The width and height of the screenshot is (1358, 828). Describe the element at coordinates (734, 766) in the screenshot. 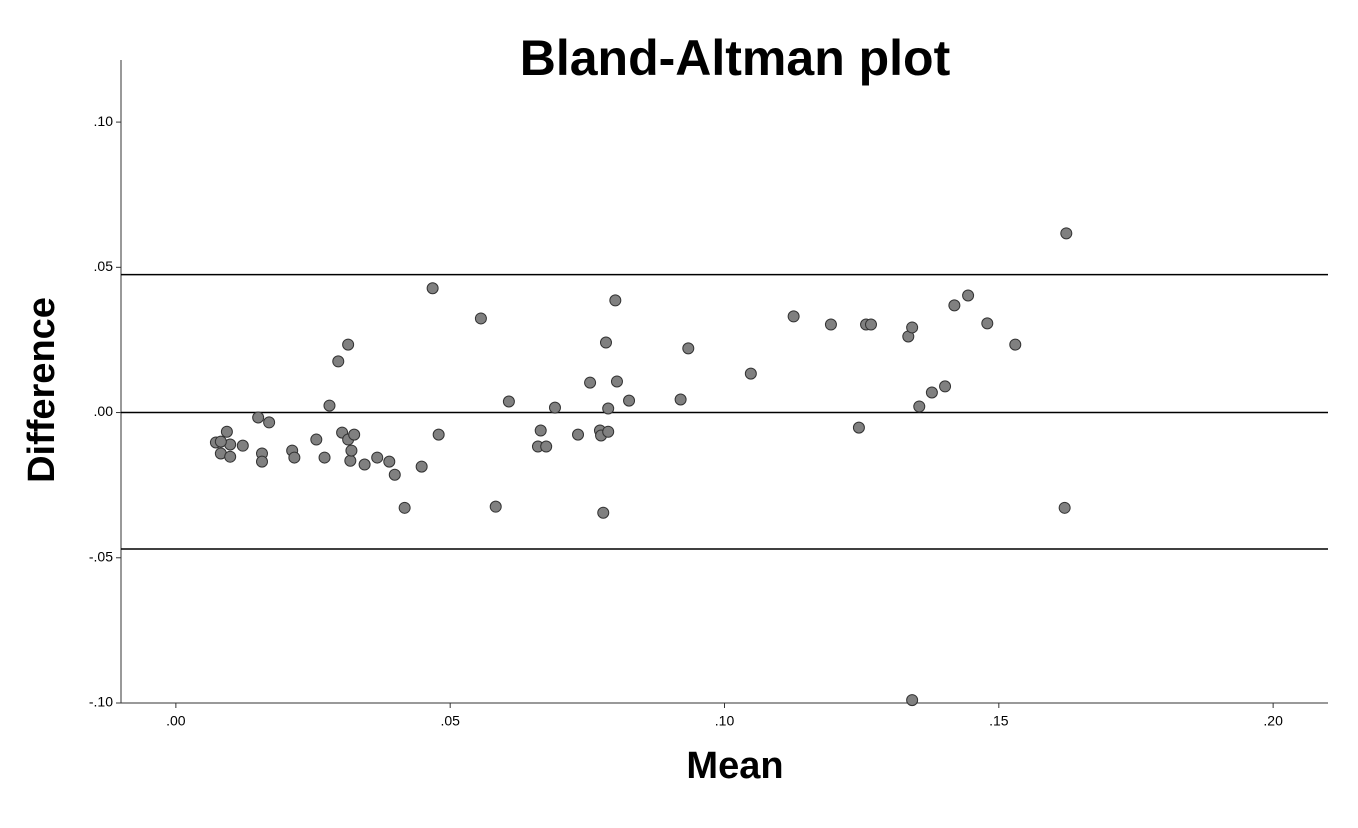

I see `x-axis-label: Mean` at that location.